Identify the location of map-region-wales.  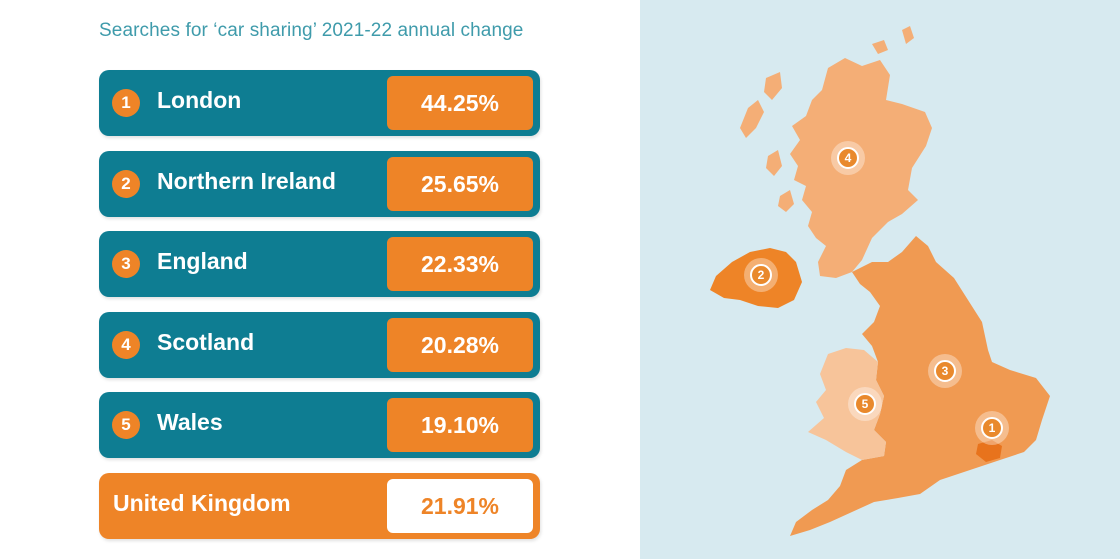
(847, 404).